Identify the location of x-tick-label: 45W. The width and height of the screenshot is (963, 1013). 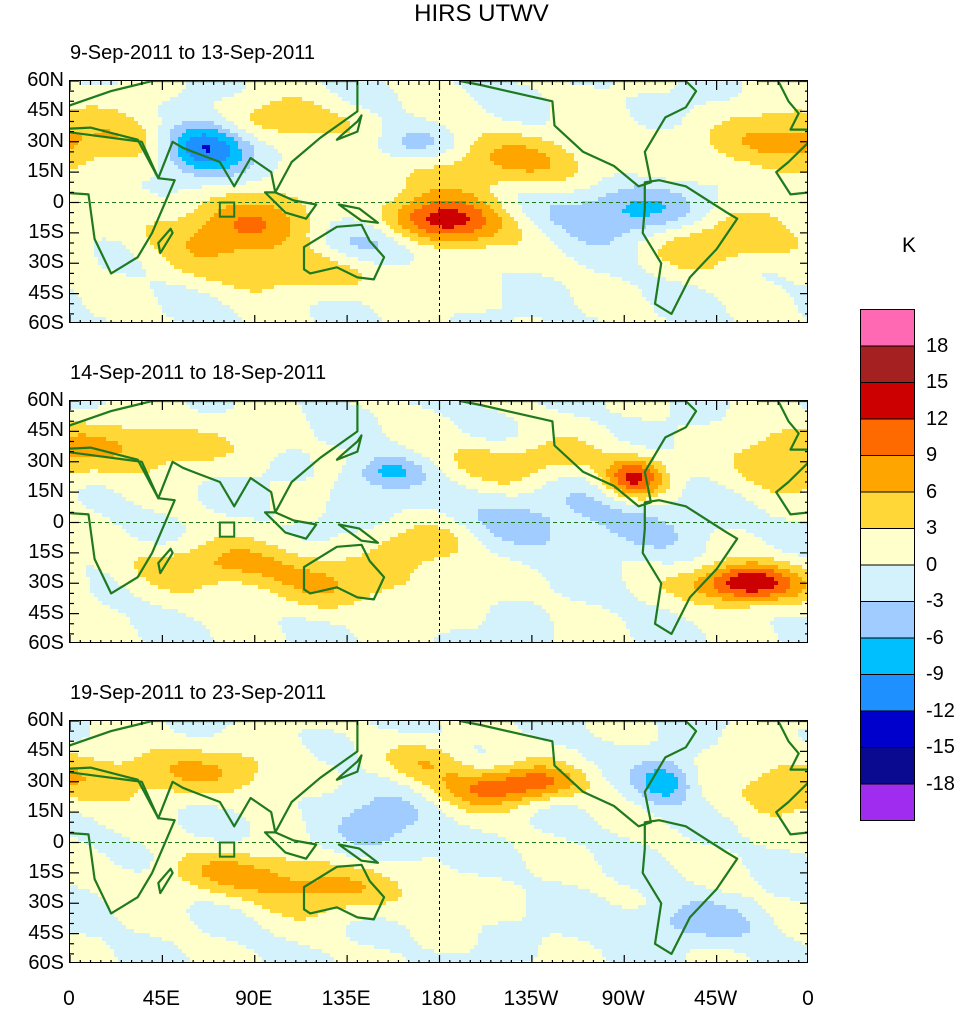
(716, 998).